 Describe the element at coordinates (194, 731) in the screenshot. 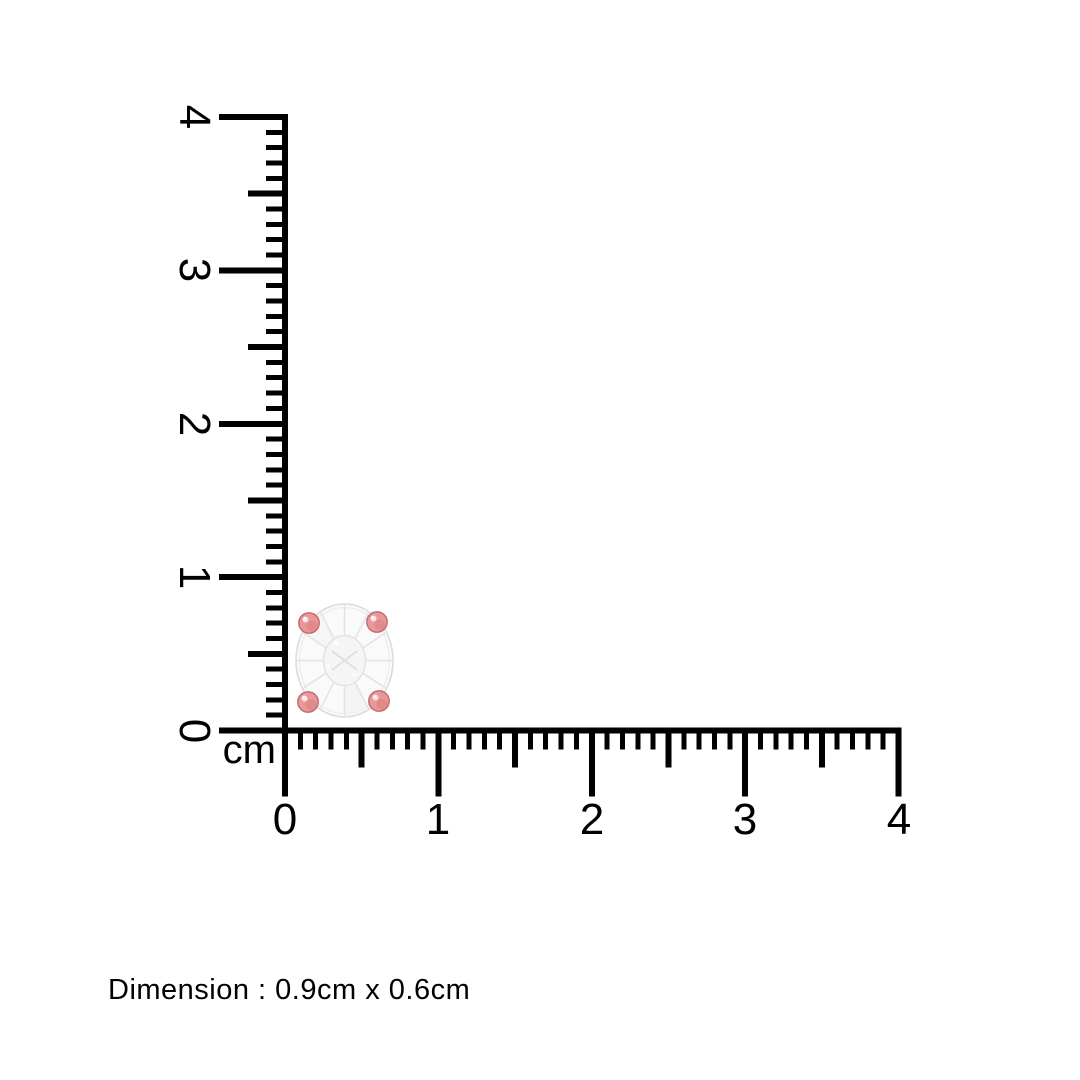

I see `v-axis-label-0: 0` at that location.